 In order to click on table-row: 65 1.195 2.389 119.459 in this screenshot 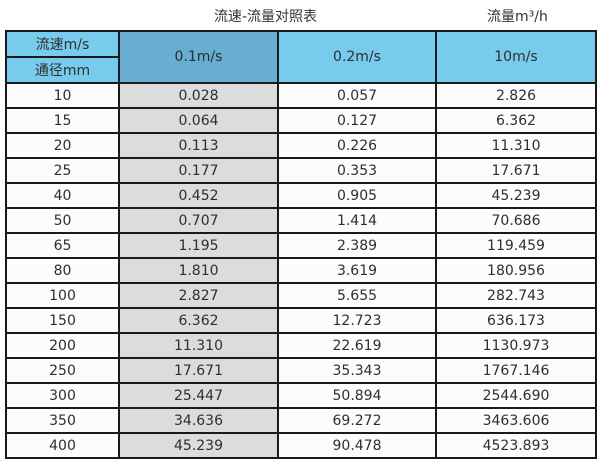, I will do `click(301, 245)`.